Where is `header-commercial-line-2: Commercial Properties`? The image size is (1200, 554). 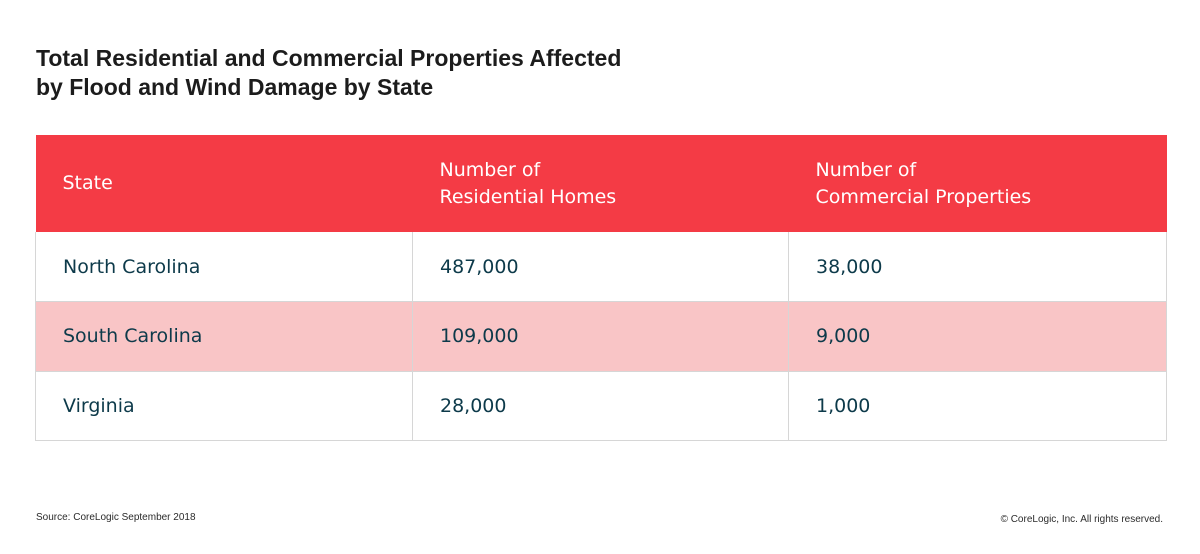 header-commercial-line-2: Commercial Properties is located at coordinates (923, 196).